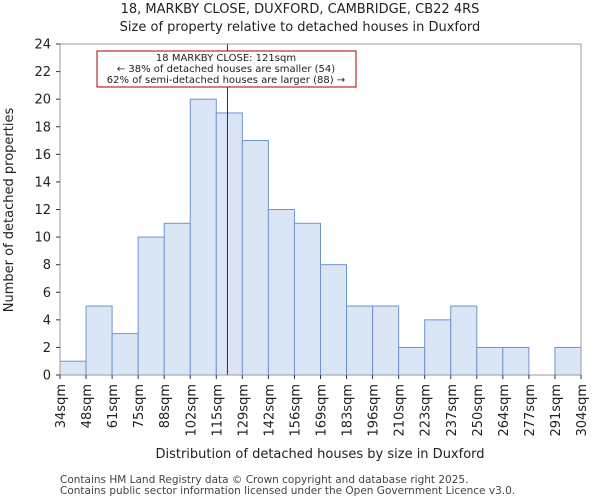  What do you see at coordinates (530, 410) in the screenshot?
I see `x-tick-label: 277sqm` at bounding box center [530, 410].